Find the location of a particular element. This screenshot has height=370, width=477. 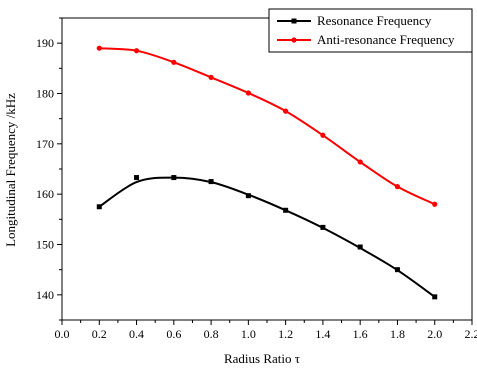

y-axis-title: Longitudinal Frequency /kHz is located at coordinates (10, 170).